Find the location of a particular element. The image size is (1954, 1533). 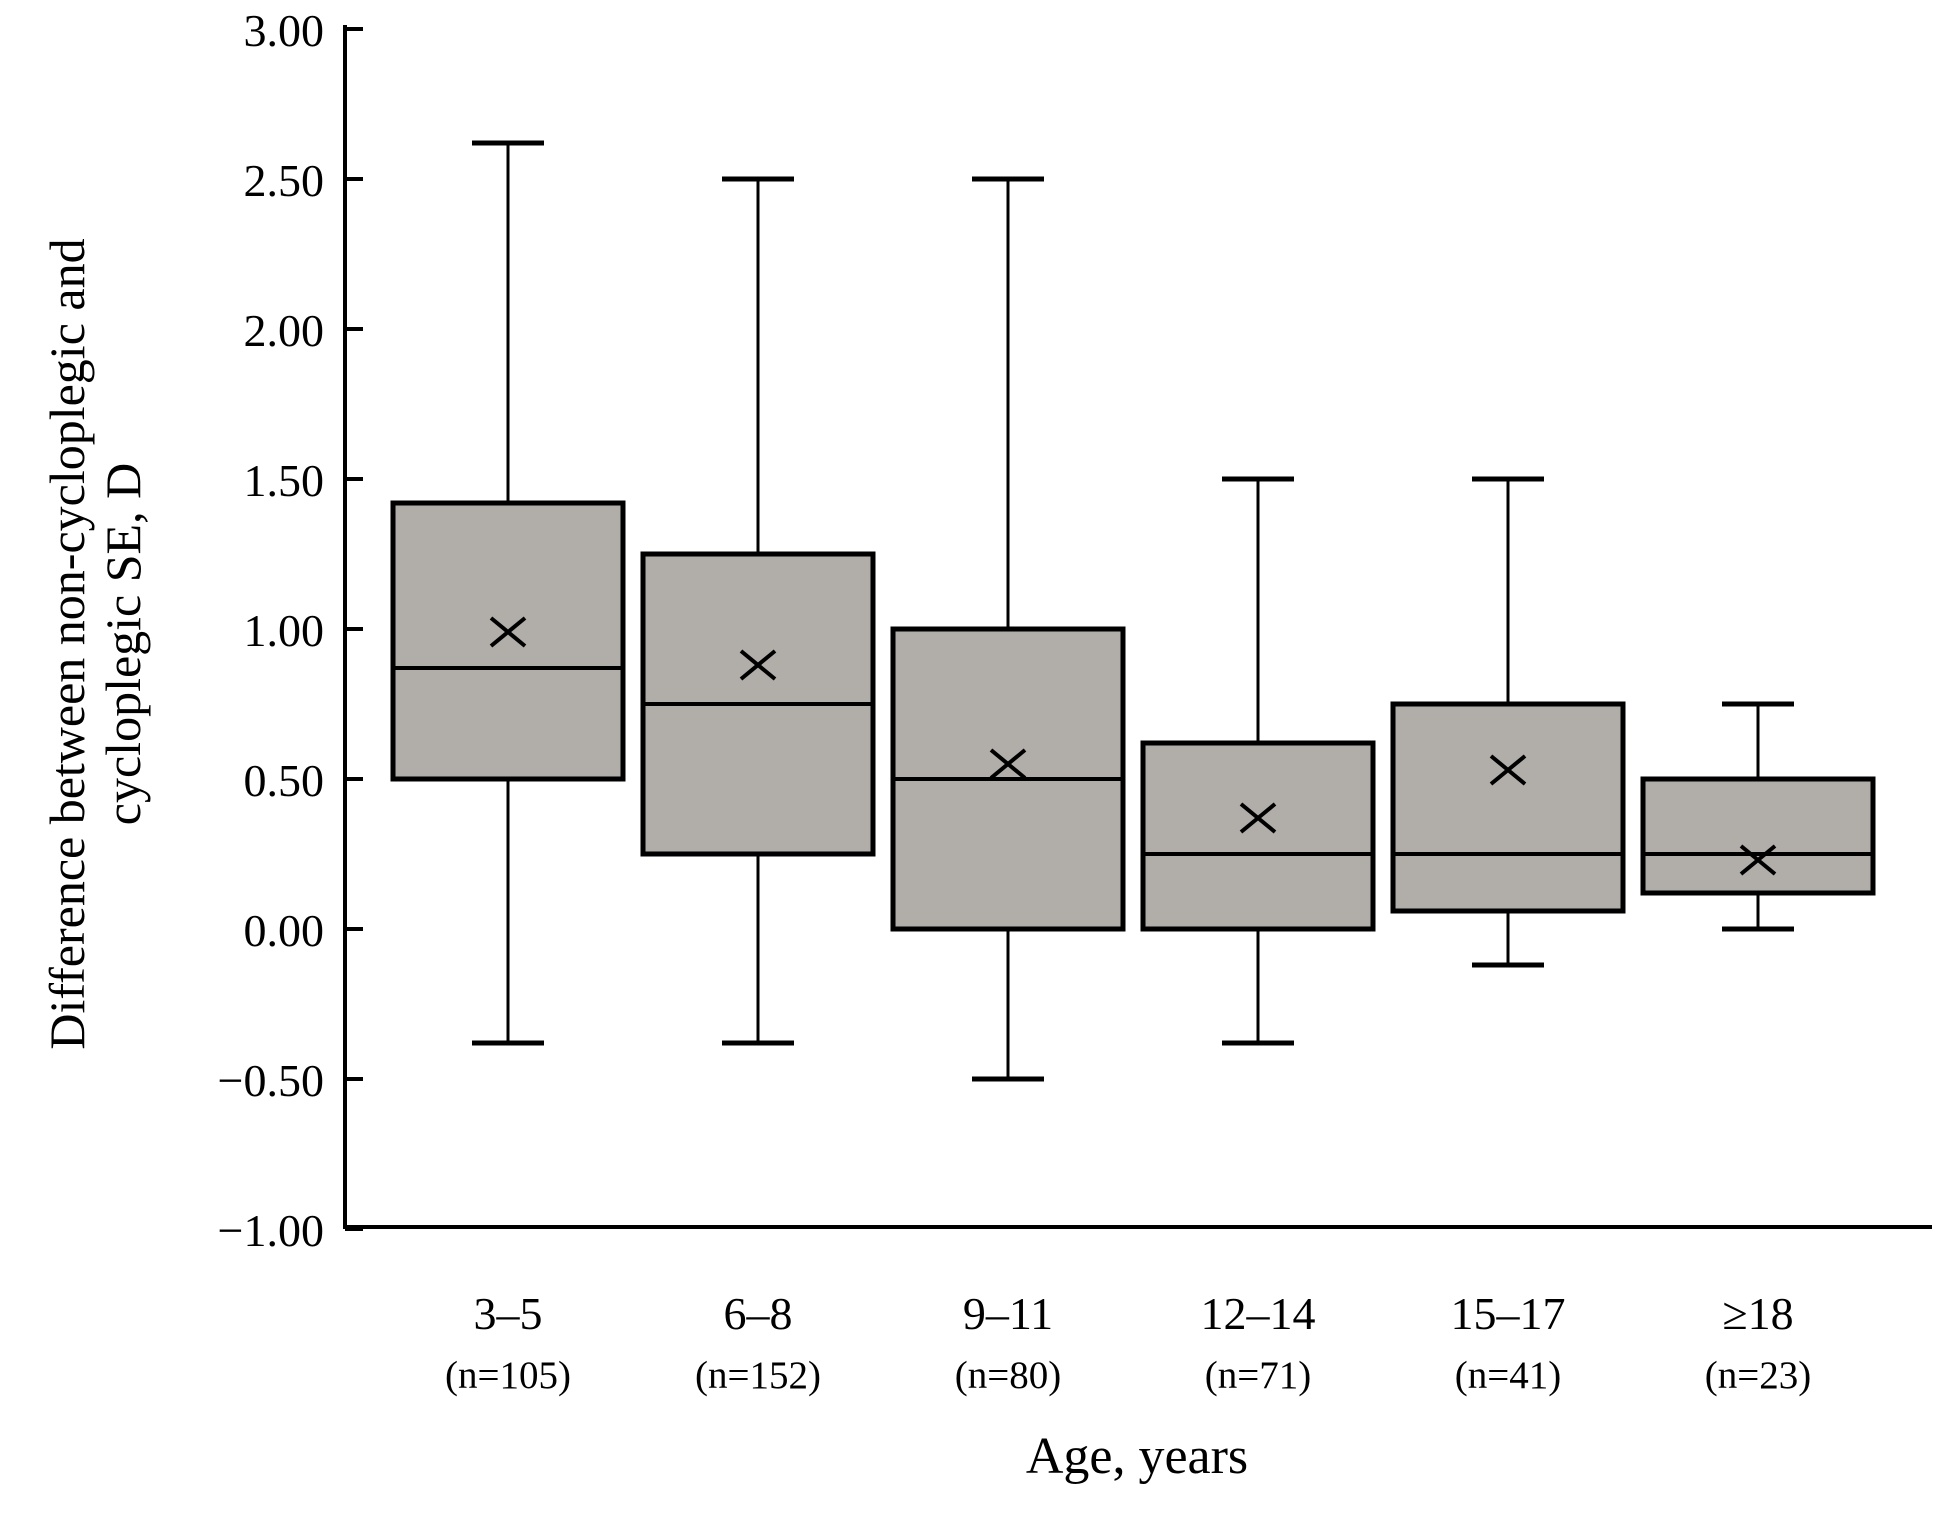

category-label-3: 12–14 is located at coordinates (1258, 1313).